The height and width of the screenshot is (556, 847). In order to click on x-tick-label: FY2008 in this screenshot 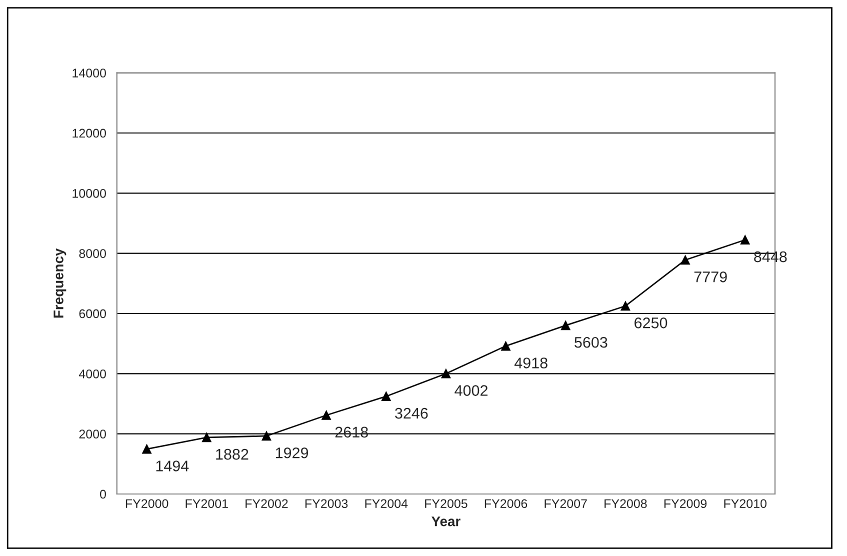, I will do `click(625, 503)`.